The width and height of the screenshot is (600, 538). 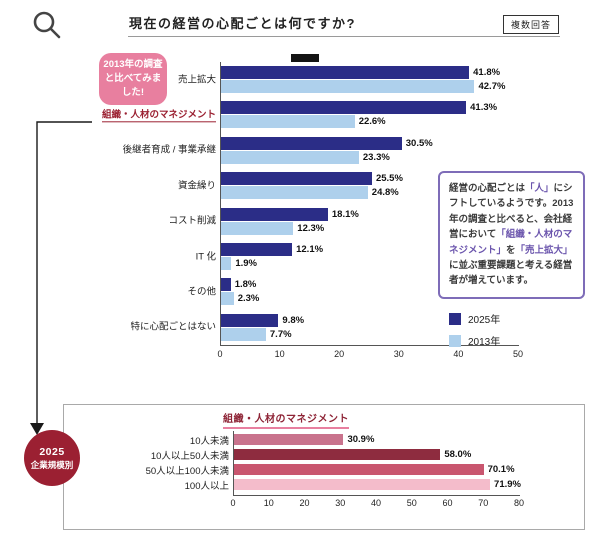 I want to click on callout-segment: を, so click(x=511, y=250).